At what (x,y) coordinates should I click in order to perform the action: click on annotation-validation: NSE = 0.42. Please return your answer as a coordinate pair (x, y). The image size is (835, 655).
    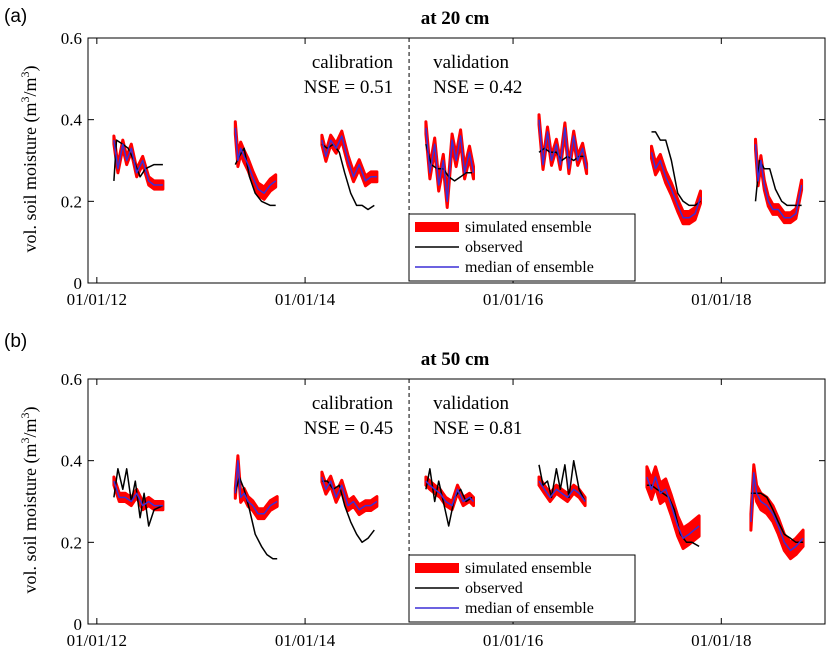
    Looking at the image, I should click on (477, 87).